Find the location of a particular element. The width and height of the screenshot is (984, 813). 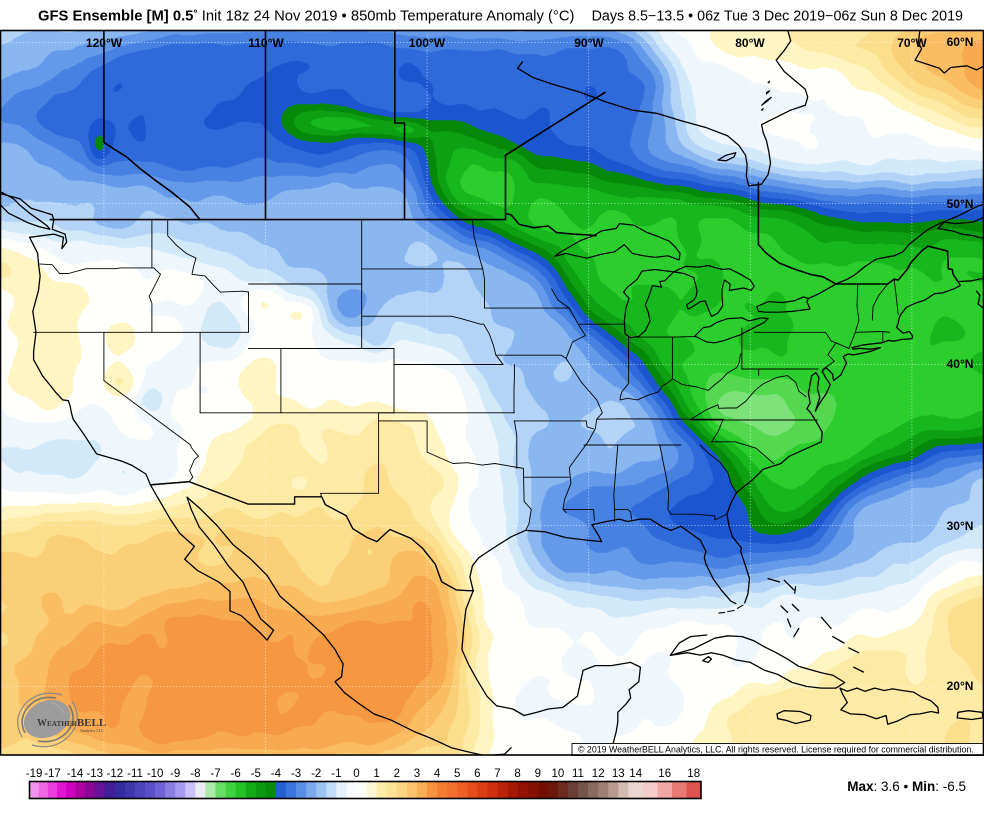

svg-text: WEATHERBELL is located at coordinates (71, 723).